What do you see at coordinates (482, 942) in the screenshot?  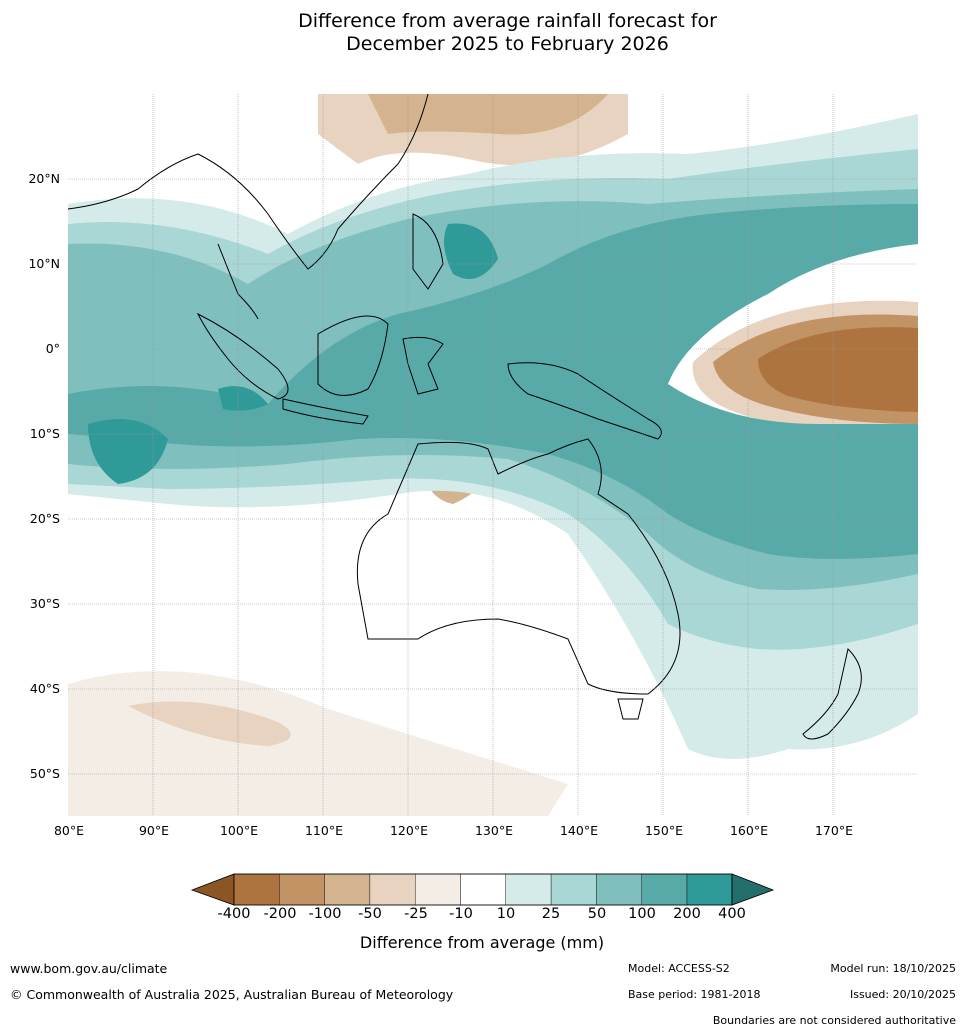 I see `colorbar-title: Difference from average (mm)` at bounding box center [482, 942].